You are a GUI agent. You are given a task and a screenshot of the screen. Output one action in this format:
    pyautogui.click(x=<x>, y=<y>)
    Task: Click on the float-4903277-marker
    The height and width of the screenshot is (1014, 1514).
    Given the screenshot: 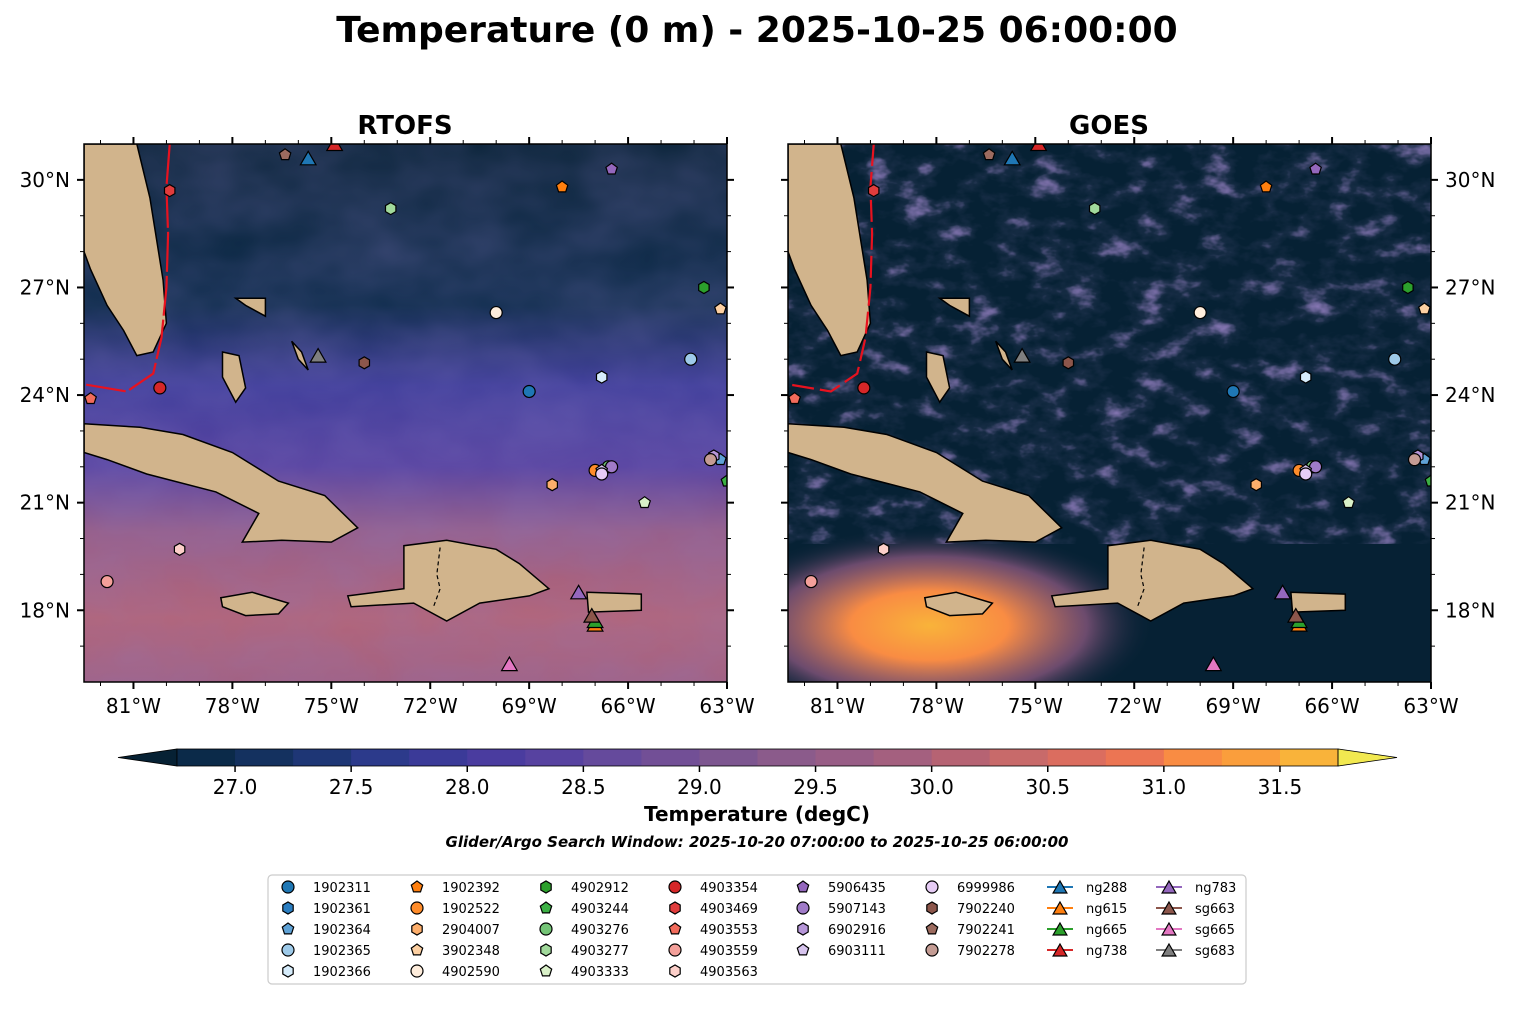 What is the action you would take?
    pyautogui.click(x=1094, y=208)
    